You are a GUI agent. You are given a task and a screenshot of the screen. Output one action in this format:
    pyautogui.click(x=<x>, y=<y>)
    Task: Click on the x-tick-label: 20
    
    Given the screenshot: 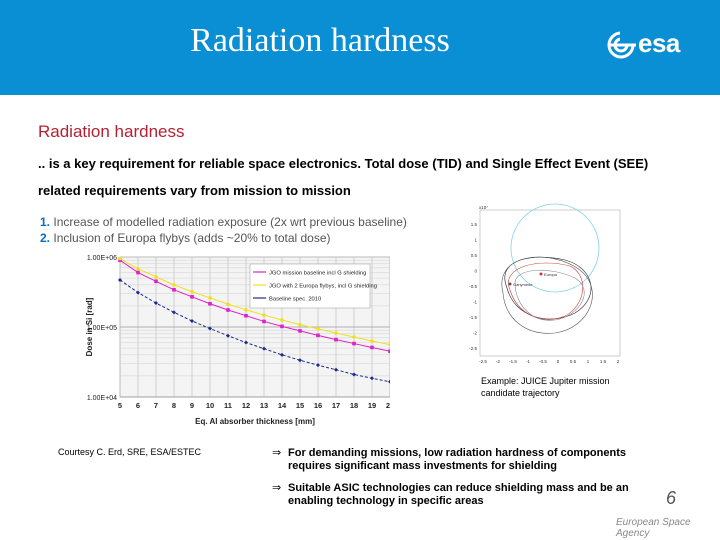 What is the action you would take?
    pyautogui.click(x=388, y=405)
    